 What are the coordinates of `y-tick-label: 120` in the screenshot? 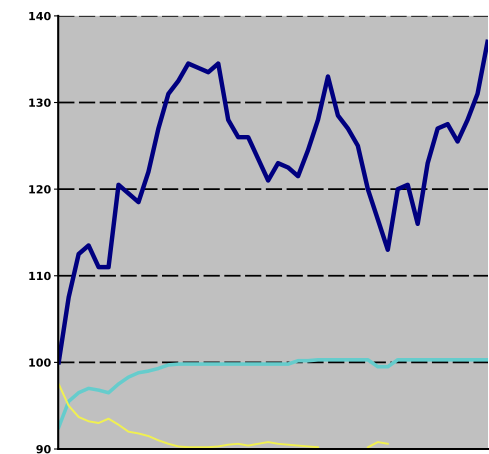 It's located at (40, 189).